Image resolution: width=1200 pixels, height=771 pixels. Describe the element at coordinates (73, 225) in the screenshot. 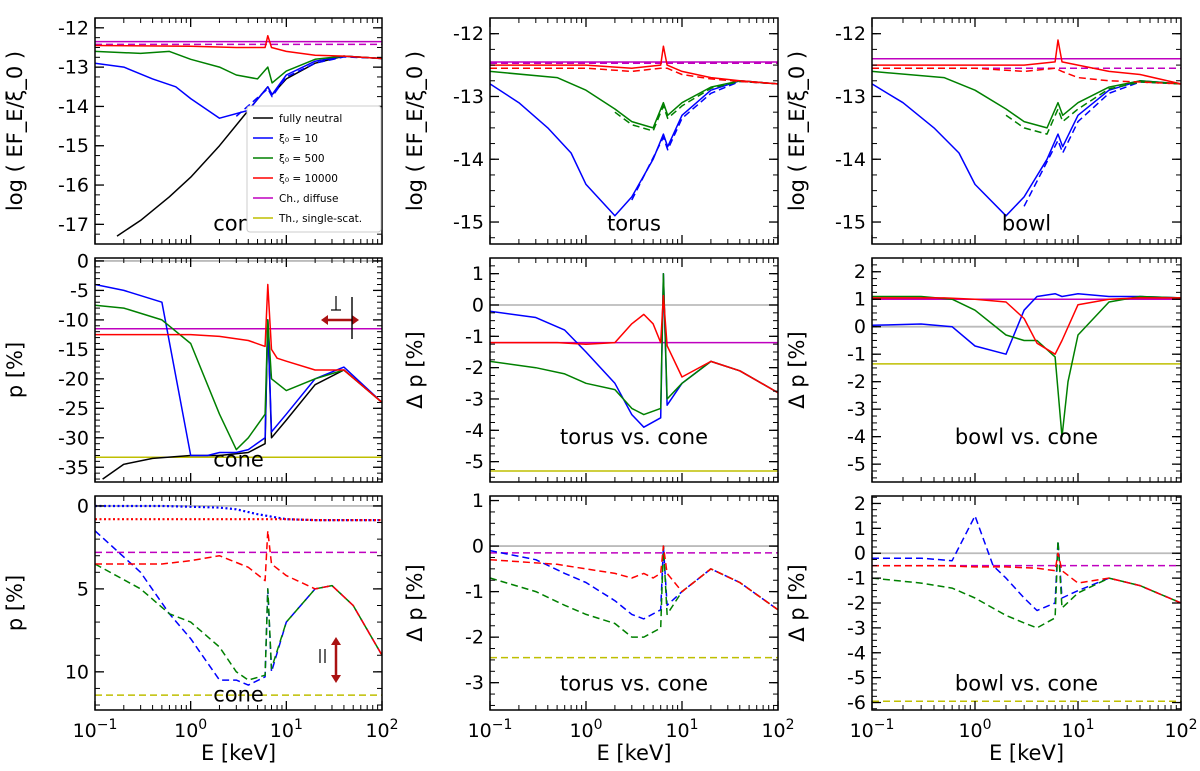

I see `y-tick-label: -17` at that location.